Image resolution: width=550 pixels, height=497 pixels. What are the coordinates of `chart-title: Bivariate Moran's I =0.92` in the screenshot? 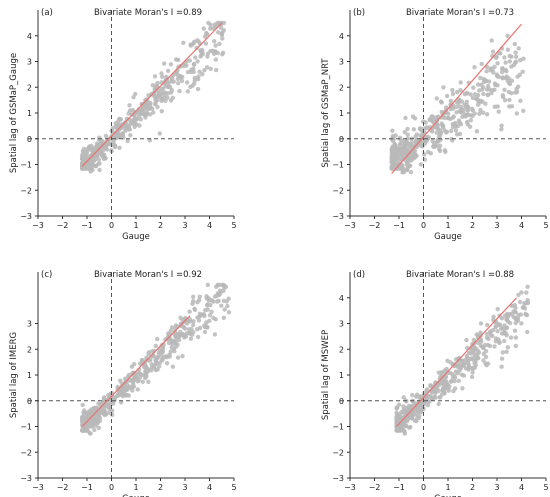 It's located at (148, 275).